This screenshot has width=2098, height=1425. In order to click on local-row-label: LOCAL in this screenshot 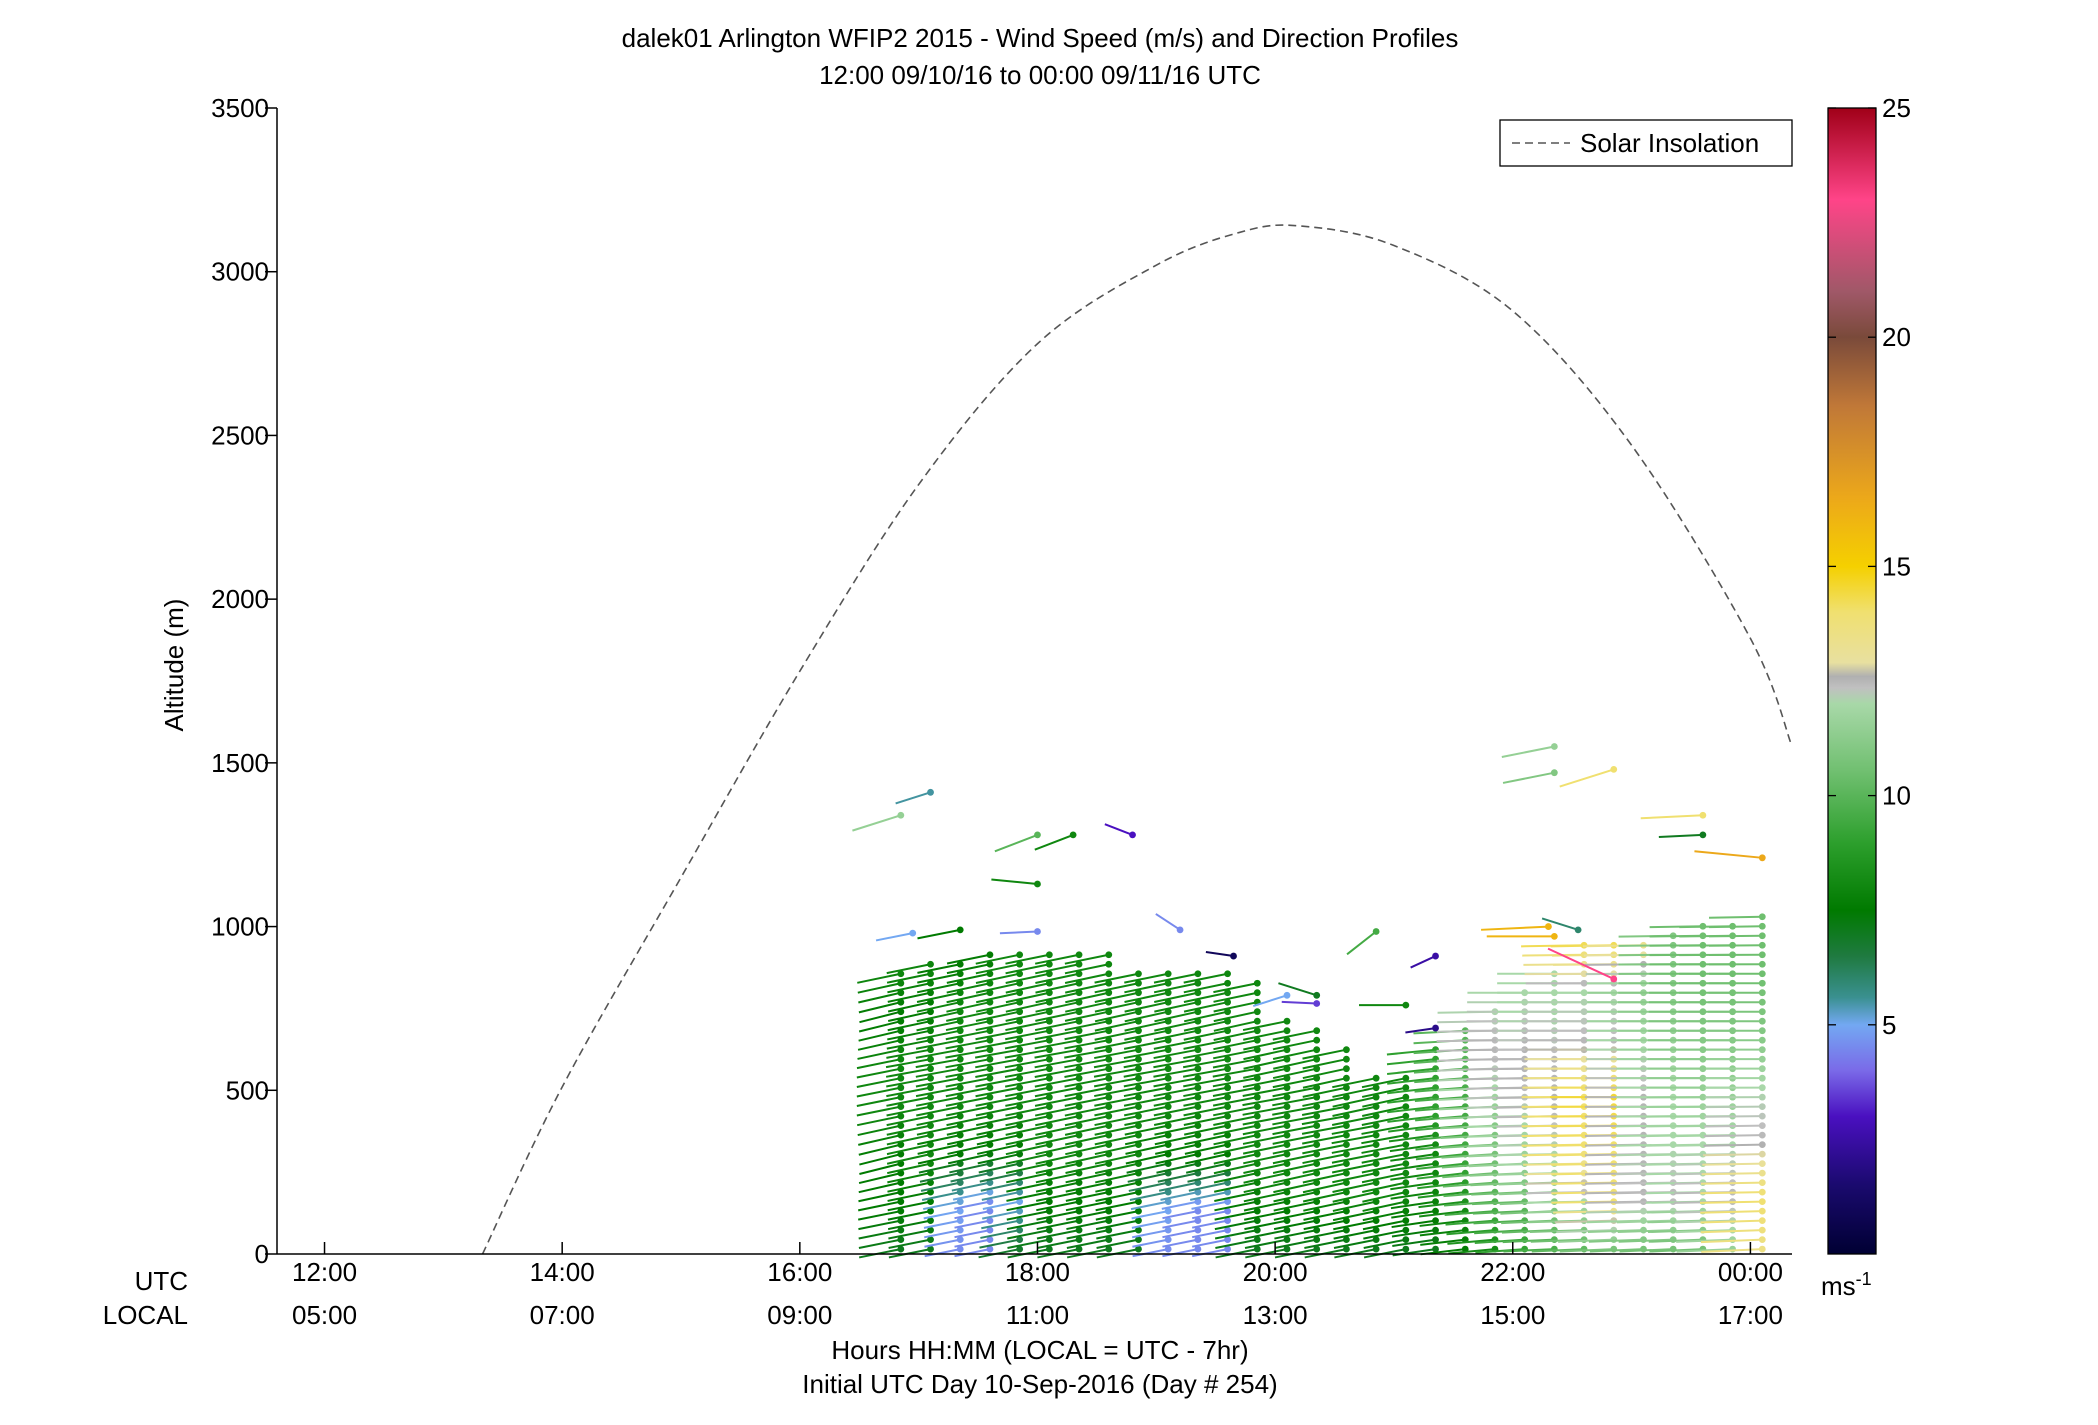, I will do `click(145, 1315)`.